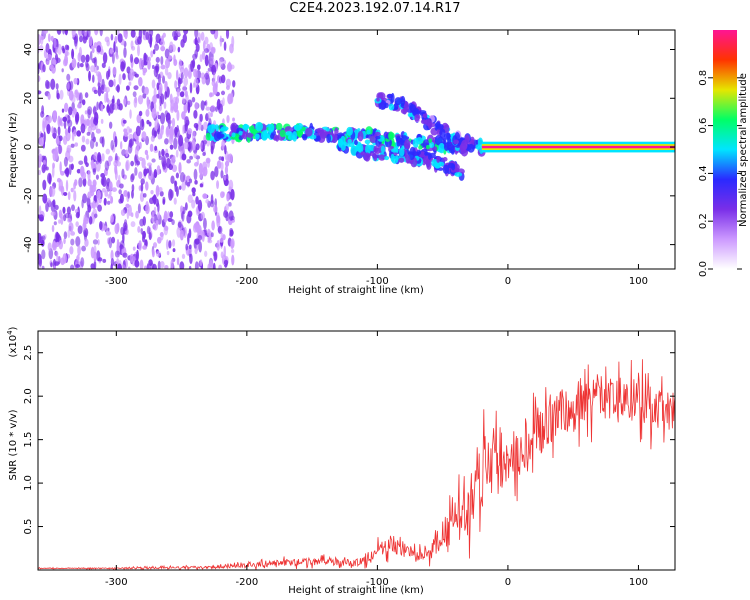 This screenshot has width=750, height=600. What do you see at coordinates (703, 78) in the screenshot?
I see `colorbar-tick-label: 0.8` at bounding box center [703, 78].